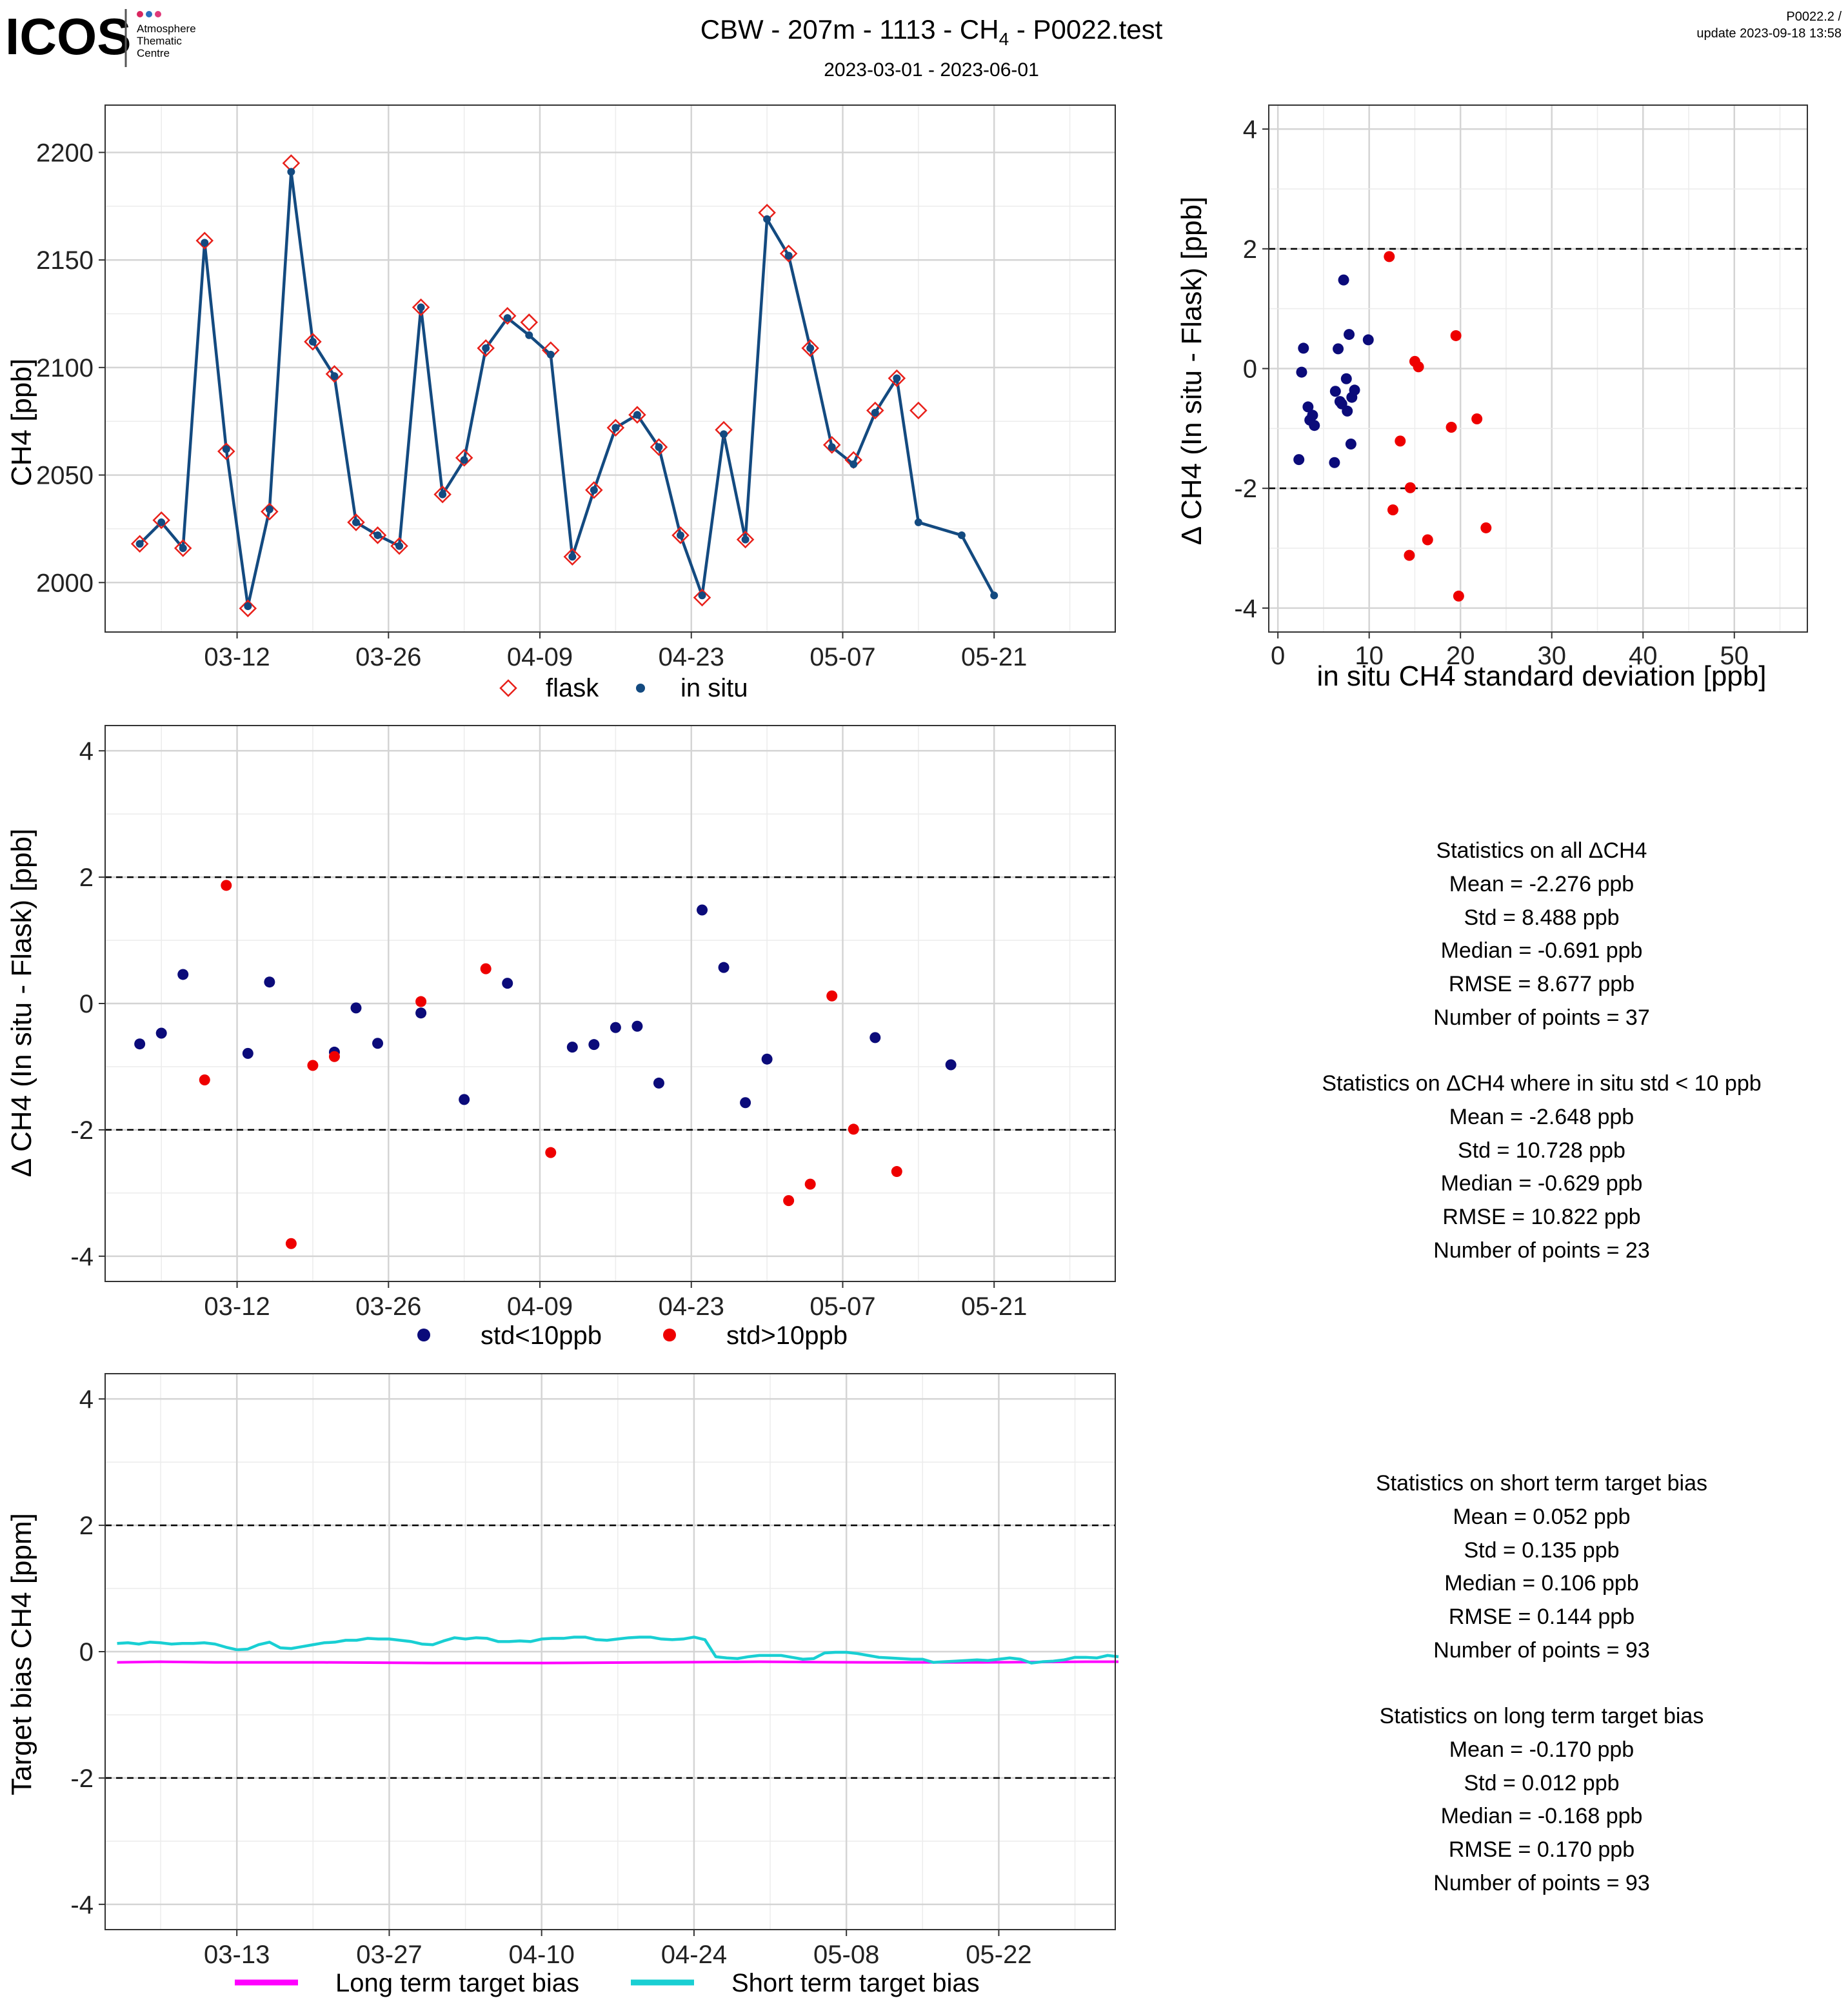  Describe the element at coordinates (87, 878) in the screenshot. I see `dt-ytick-label: 2` at that location.